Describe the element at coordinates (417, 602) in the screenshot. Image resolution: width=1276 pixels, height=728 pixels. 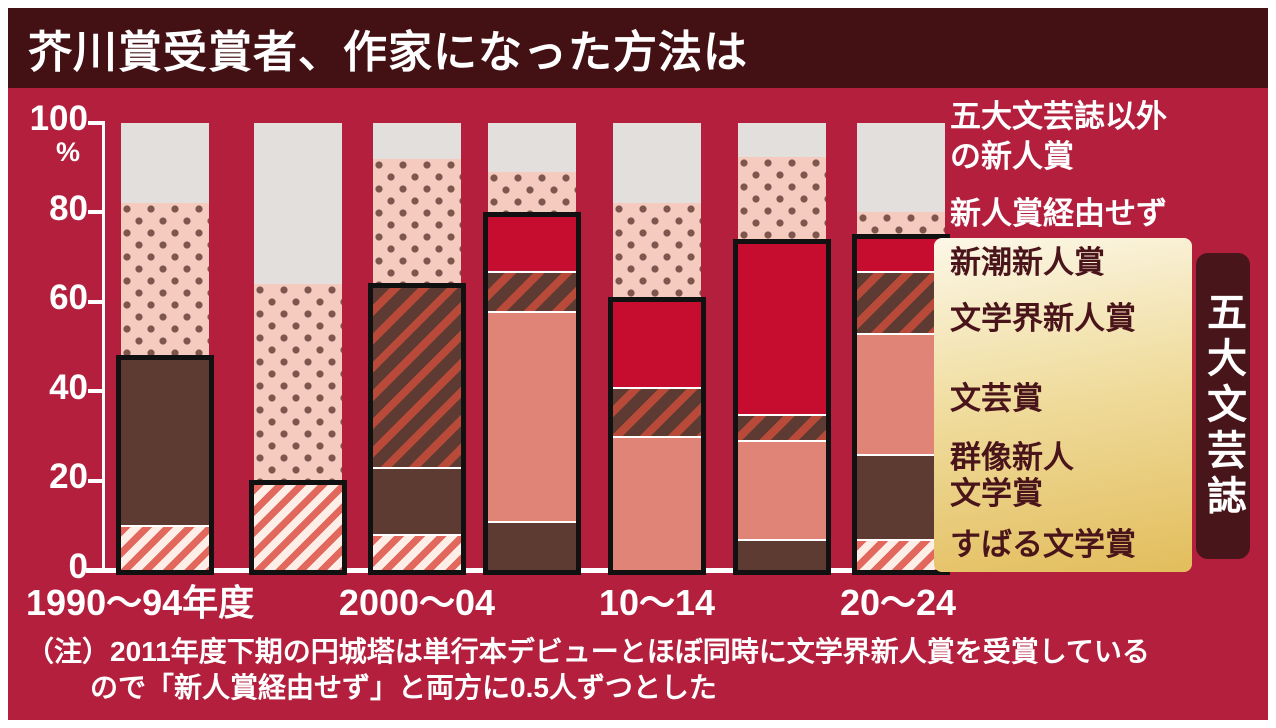
I see `x-tick-label: 2000〜04` at that location.